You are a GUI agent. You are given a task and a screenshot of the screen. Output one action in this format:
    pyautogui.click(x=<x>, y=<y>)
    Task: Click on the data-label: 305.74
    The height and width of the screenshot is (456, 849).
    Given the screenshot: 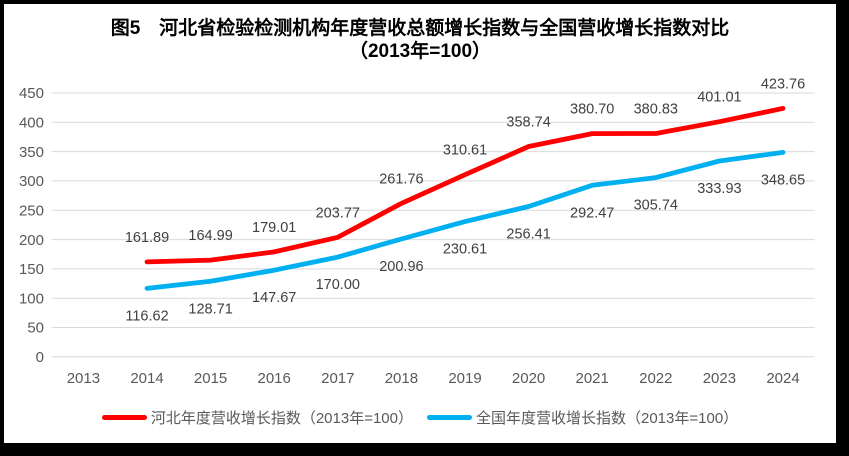 What is the action you would take?
    pyautogui.click(x=656, y=206)
    